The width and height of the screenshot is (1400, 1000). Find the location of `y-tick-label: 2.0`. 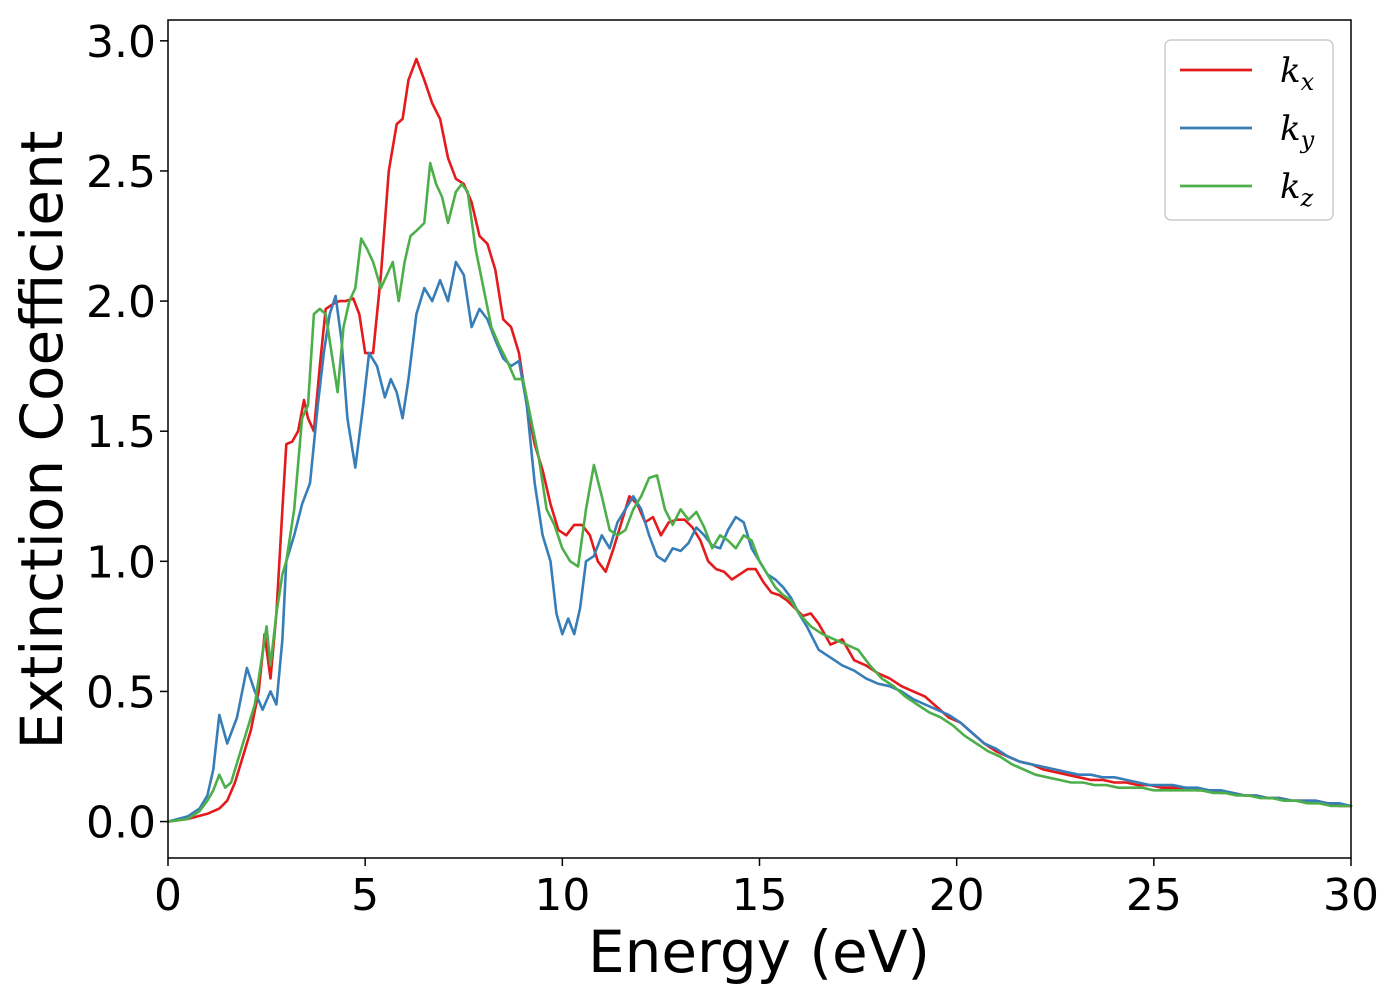

y-tick-label: 2.0 is located at coordinates (121, 302).